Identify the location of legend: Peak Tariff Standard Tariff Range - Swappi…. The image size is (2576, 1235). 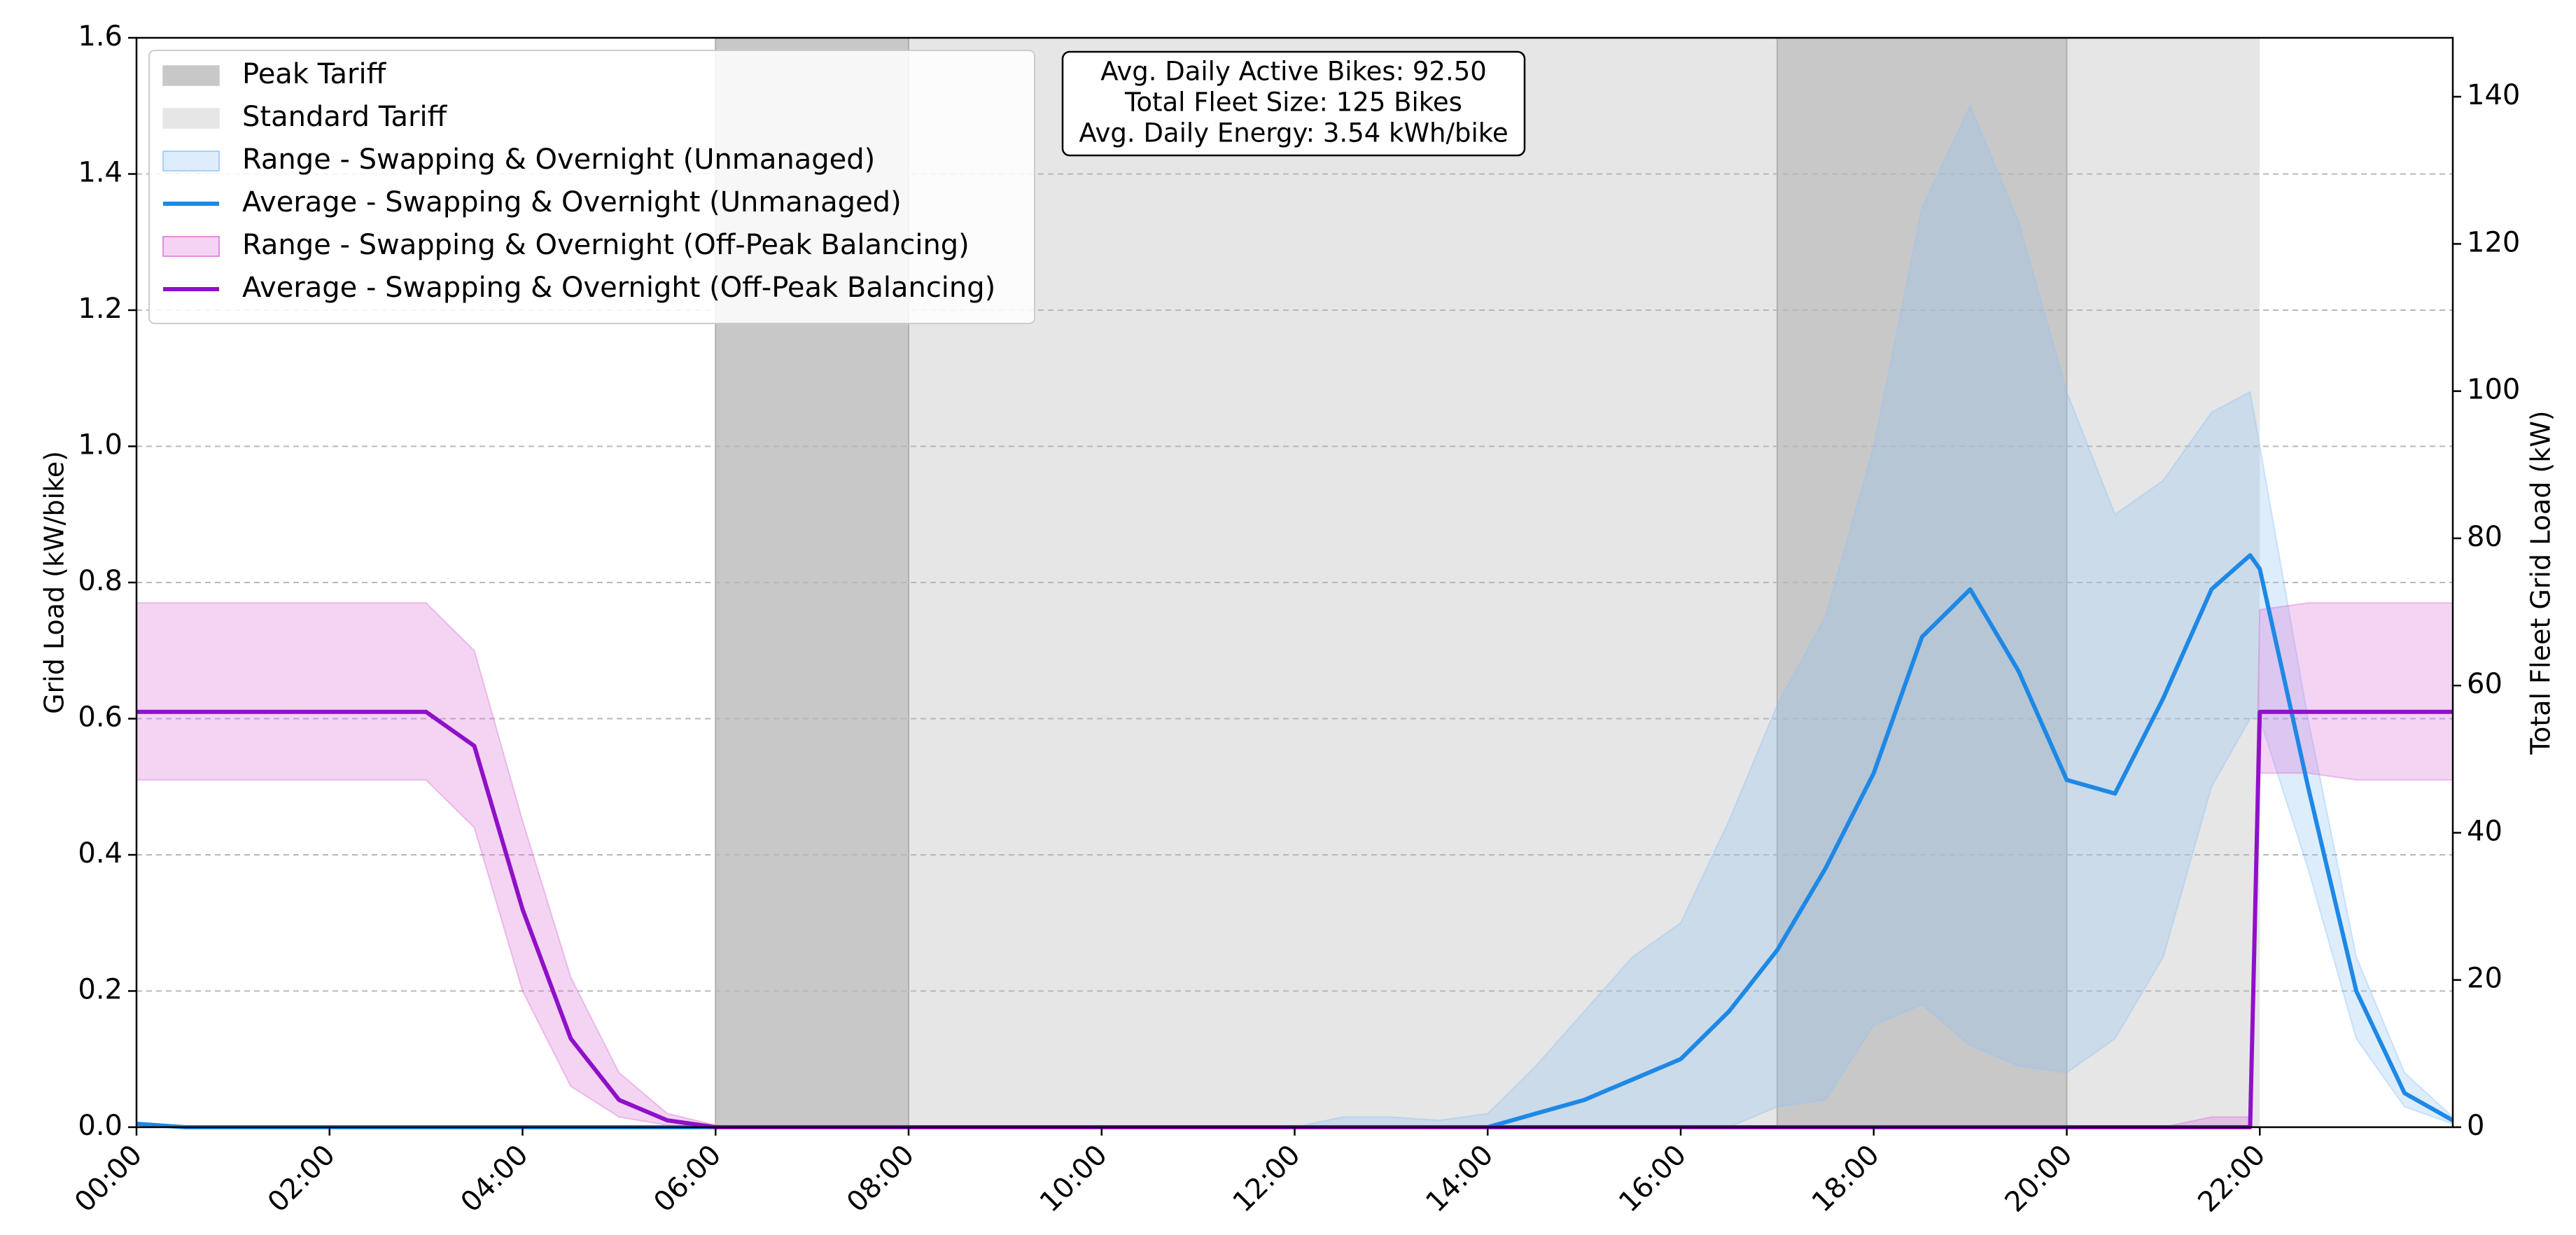
(591, 187).